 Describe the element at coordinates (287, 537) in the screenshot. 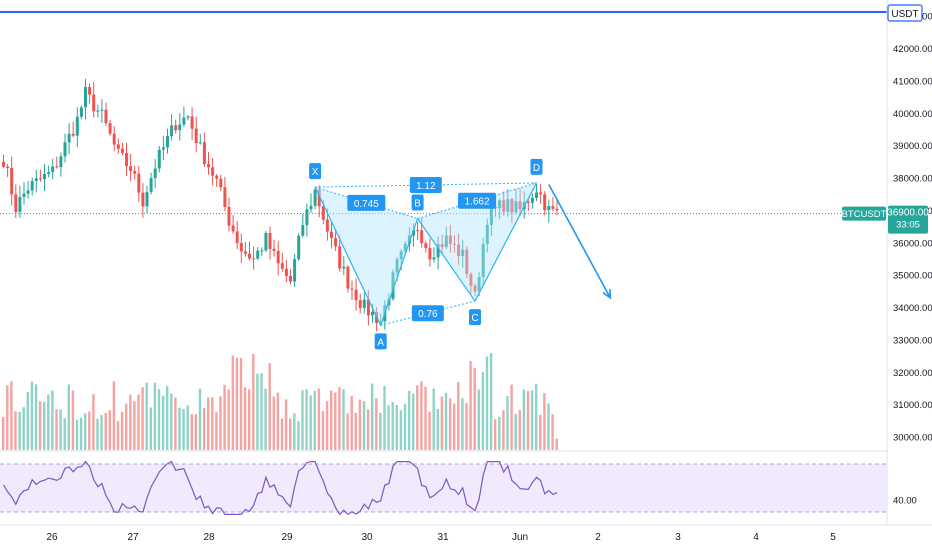

I see `date-tick: 29` at that location.